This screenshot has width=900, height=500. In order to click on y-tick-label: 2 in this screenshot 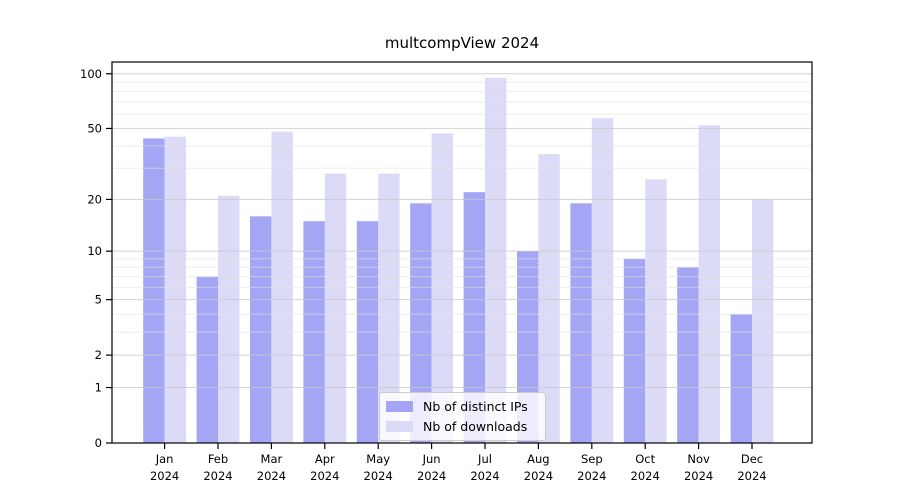, I will do `click(98, 355)`.